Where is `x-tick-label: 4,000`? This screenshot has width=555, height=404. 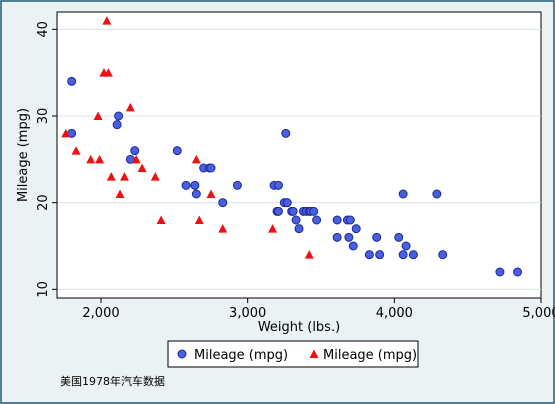 x-tick-label: 4,000 is located at coordinates (394, 313).